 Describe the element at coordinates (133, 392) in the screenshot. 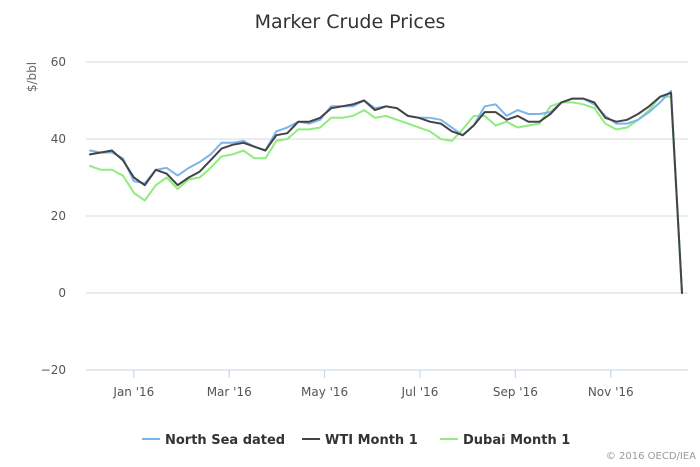

I see `x-tick-label: Jan '16` at that location.